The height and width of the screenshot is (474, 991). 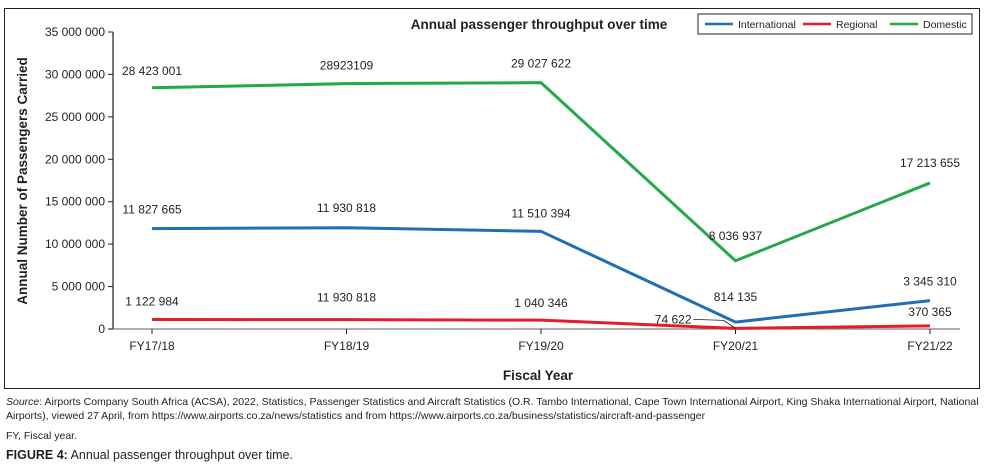 I want to click on y-axis-title: Annual Number of Passengers Carried, so click(x=22, y=181).